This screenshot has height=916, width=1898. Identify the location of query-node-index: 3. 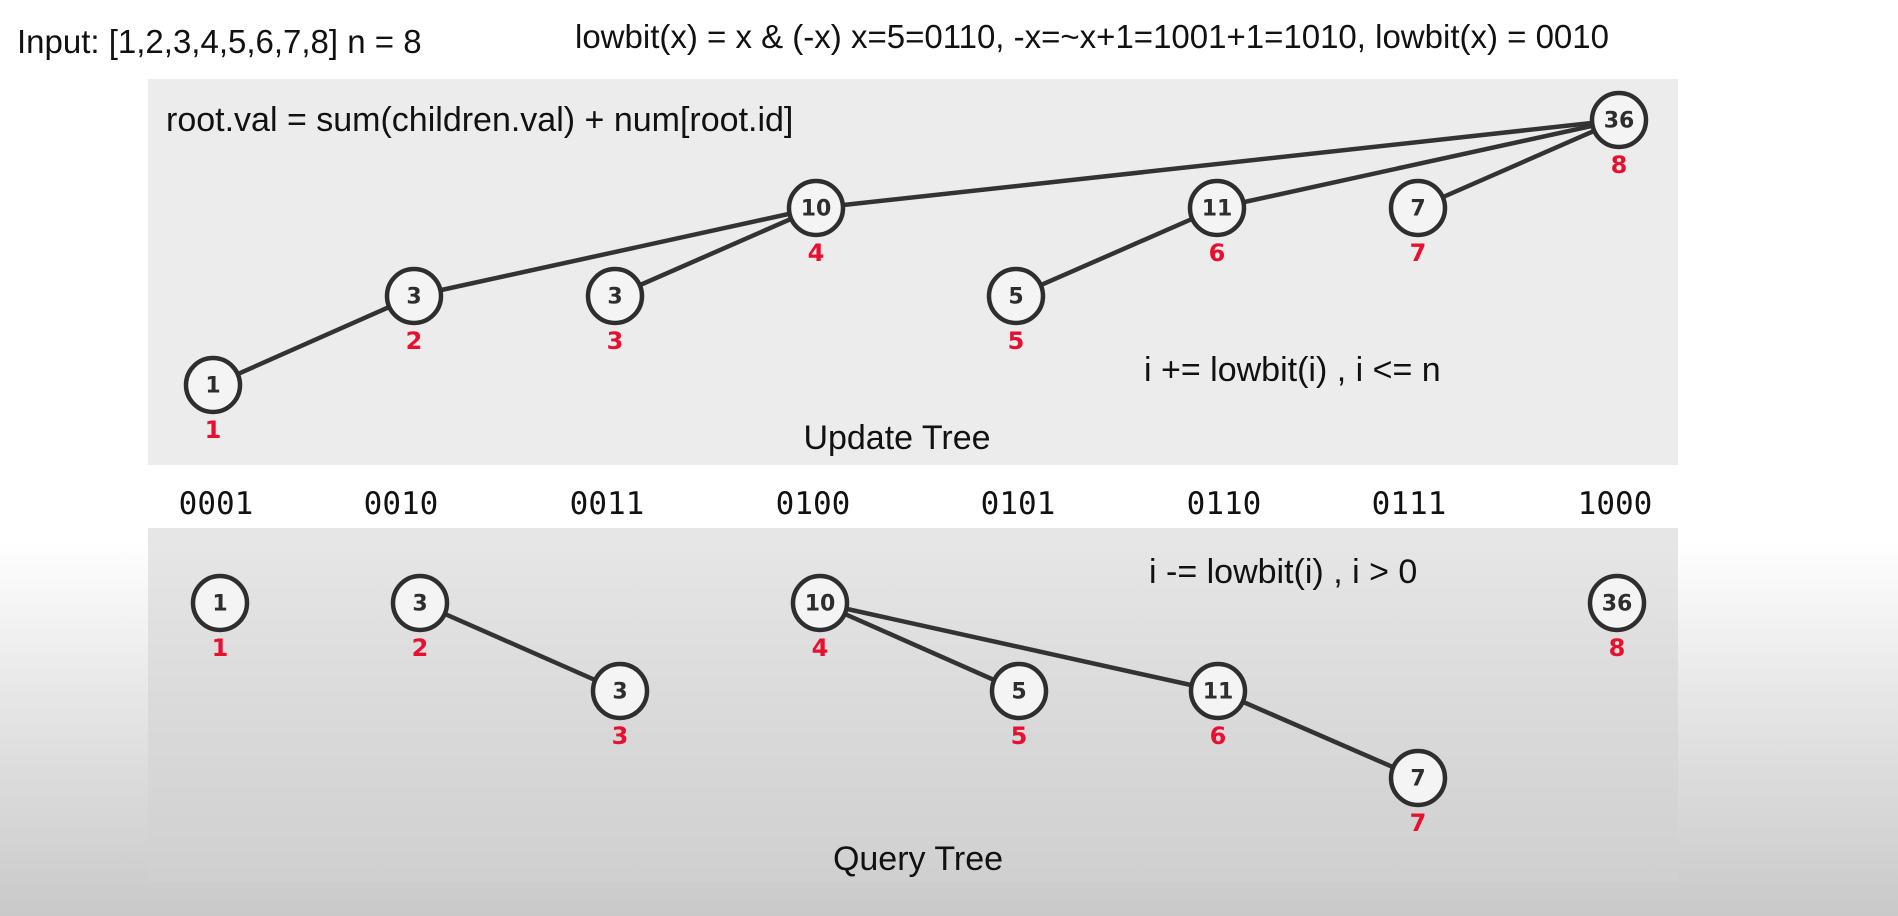
(620, 736).